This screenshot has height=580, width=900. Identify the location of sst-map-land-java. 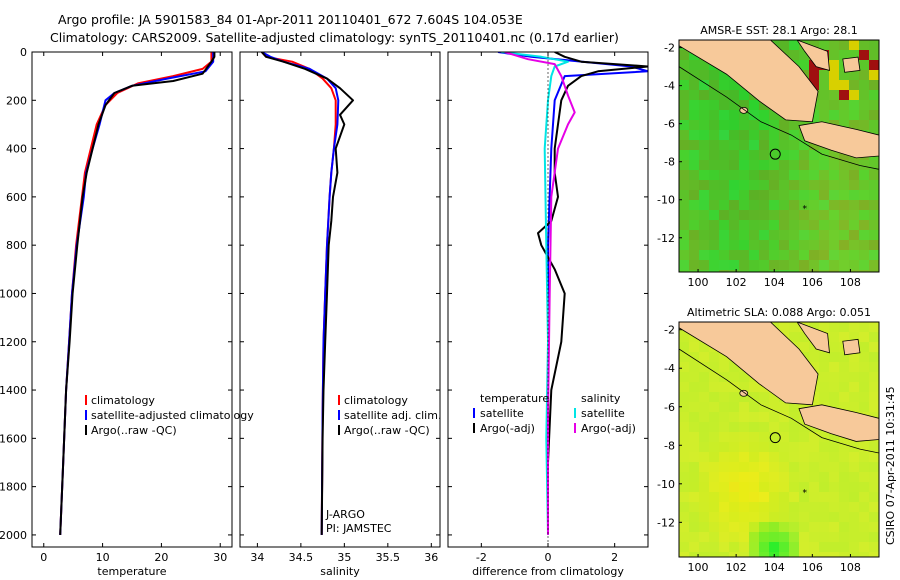
(838, 140).